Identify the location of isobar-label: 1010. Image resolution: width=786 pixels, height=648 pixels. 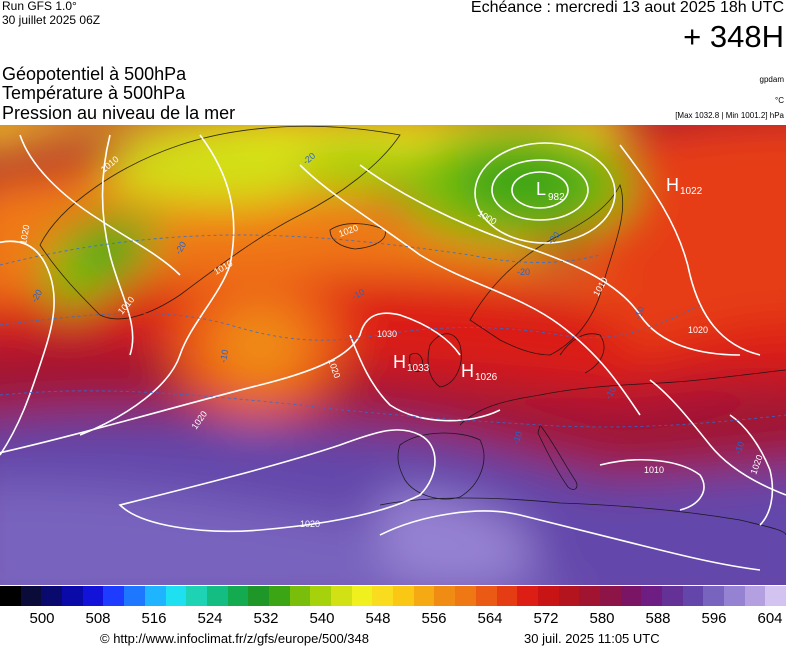
(654, 470).